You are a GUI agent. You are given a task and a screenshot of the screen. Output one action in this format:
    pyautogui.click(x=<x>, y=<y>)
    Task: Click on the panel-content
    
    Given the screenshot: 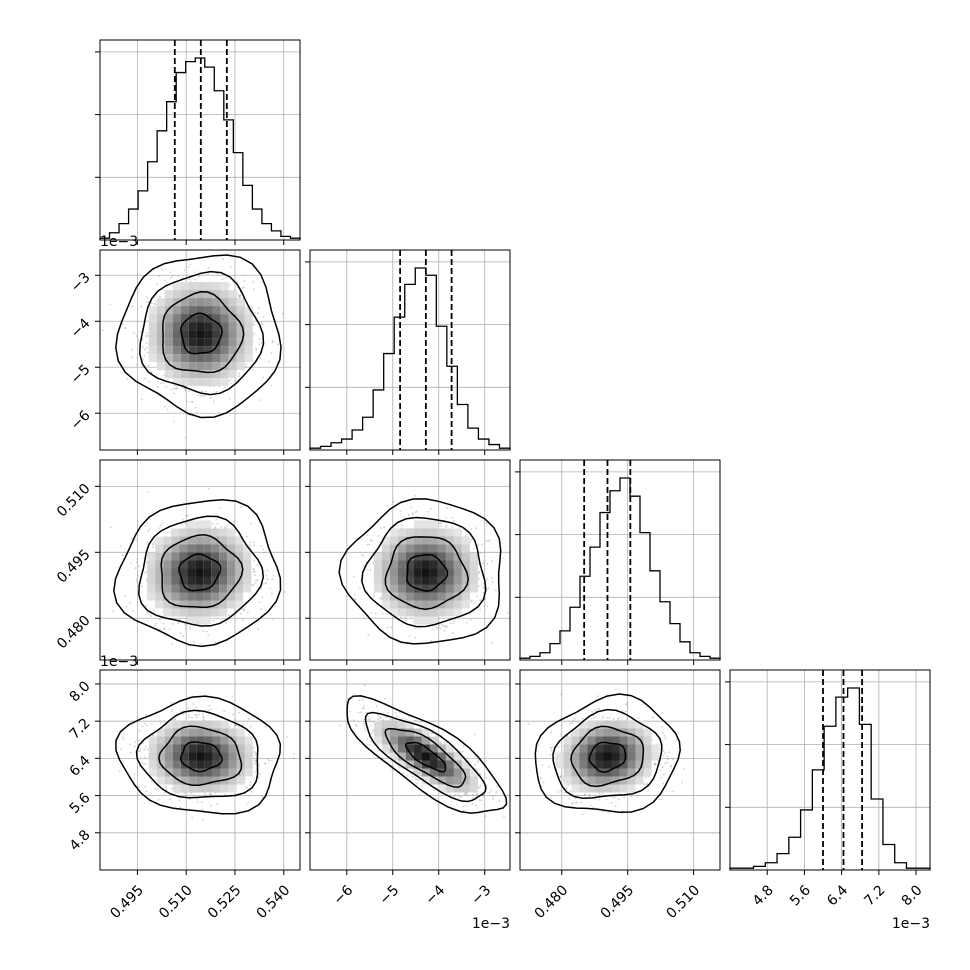 What is the action you would take?
    pyautogui.click(x=200, y=560)
    